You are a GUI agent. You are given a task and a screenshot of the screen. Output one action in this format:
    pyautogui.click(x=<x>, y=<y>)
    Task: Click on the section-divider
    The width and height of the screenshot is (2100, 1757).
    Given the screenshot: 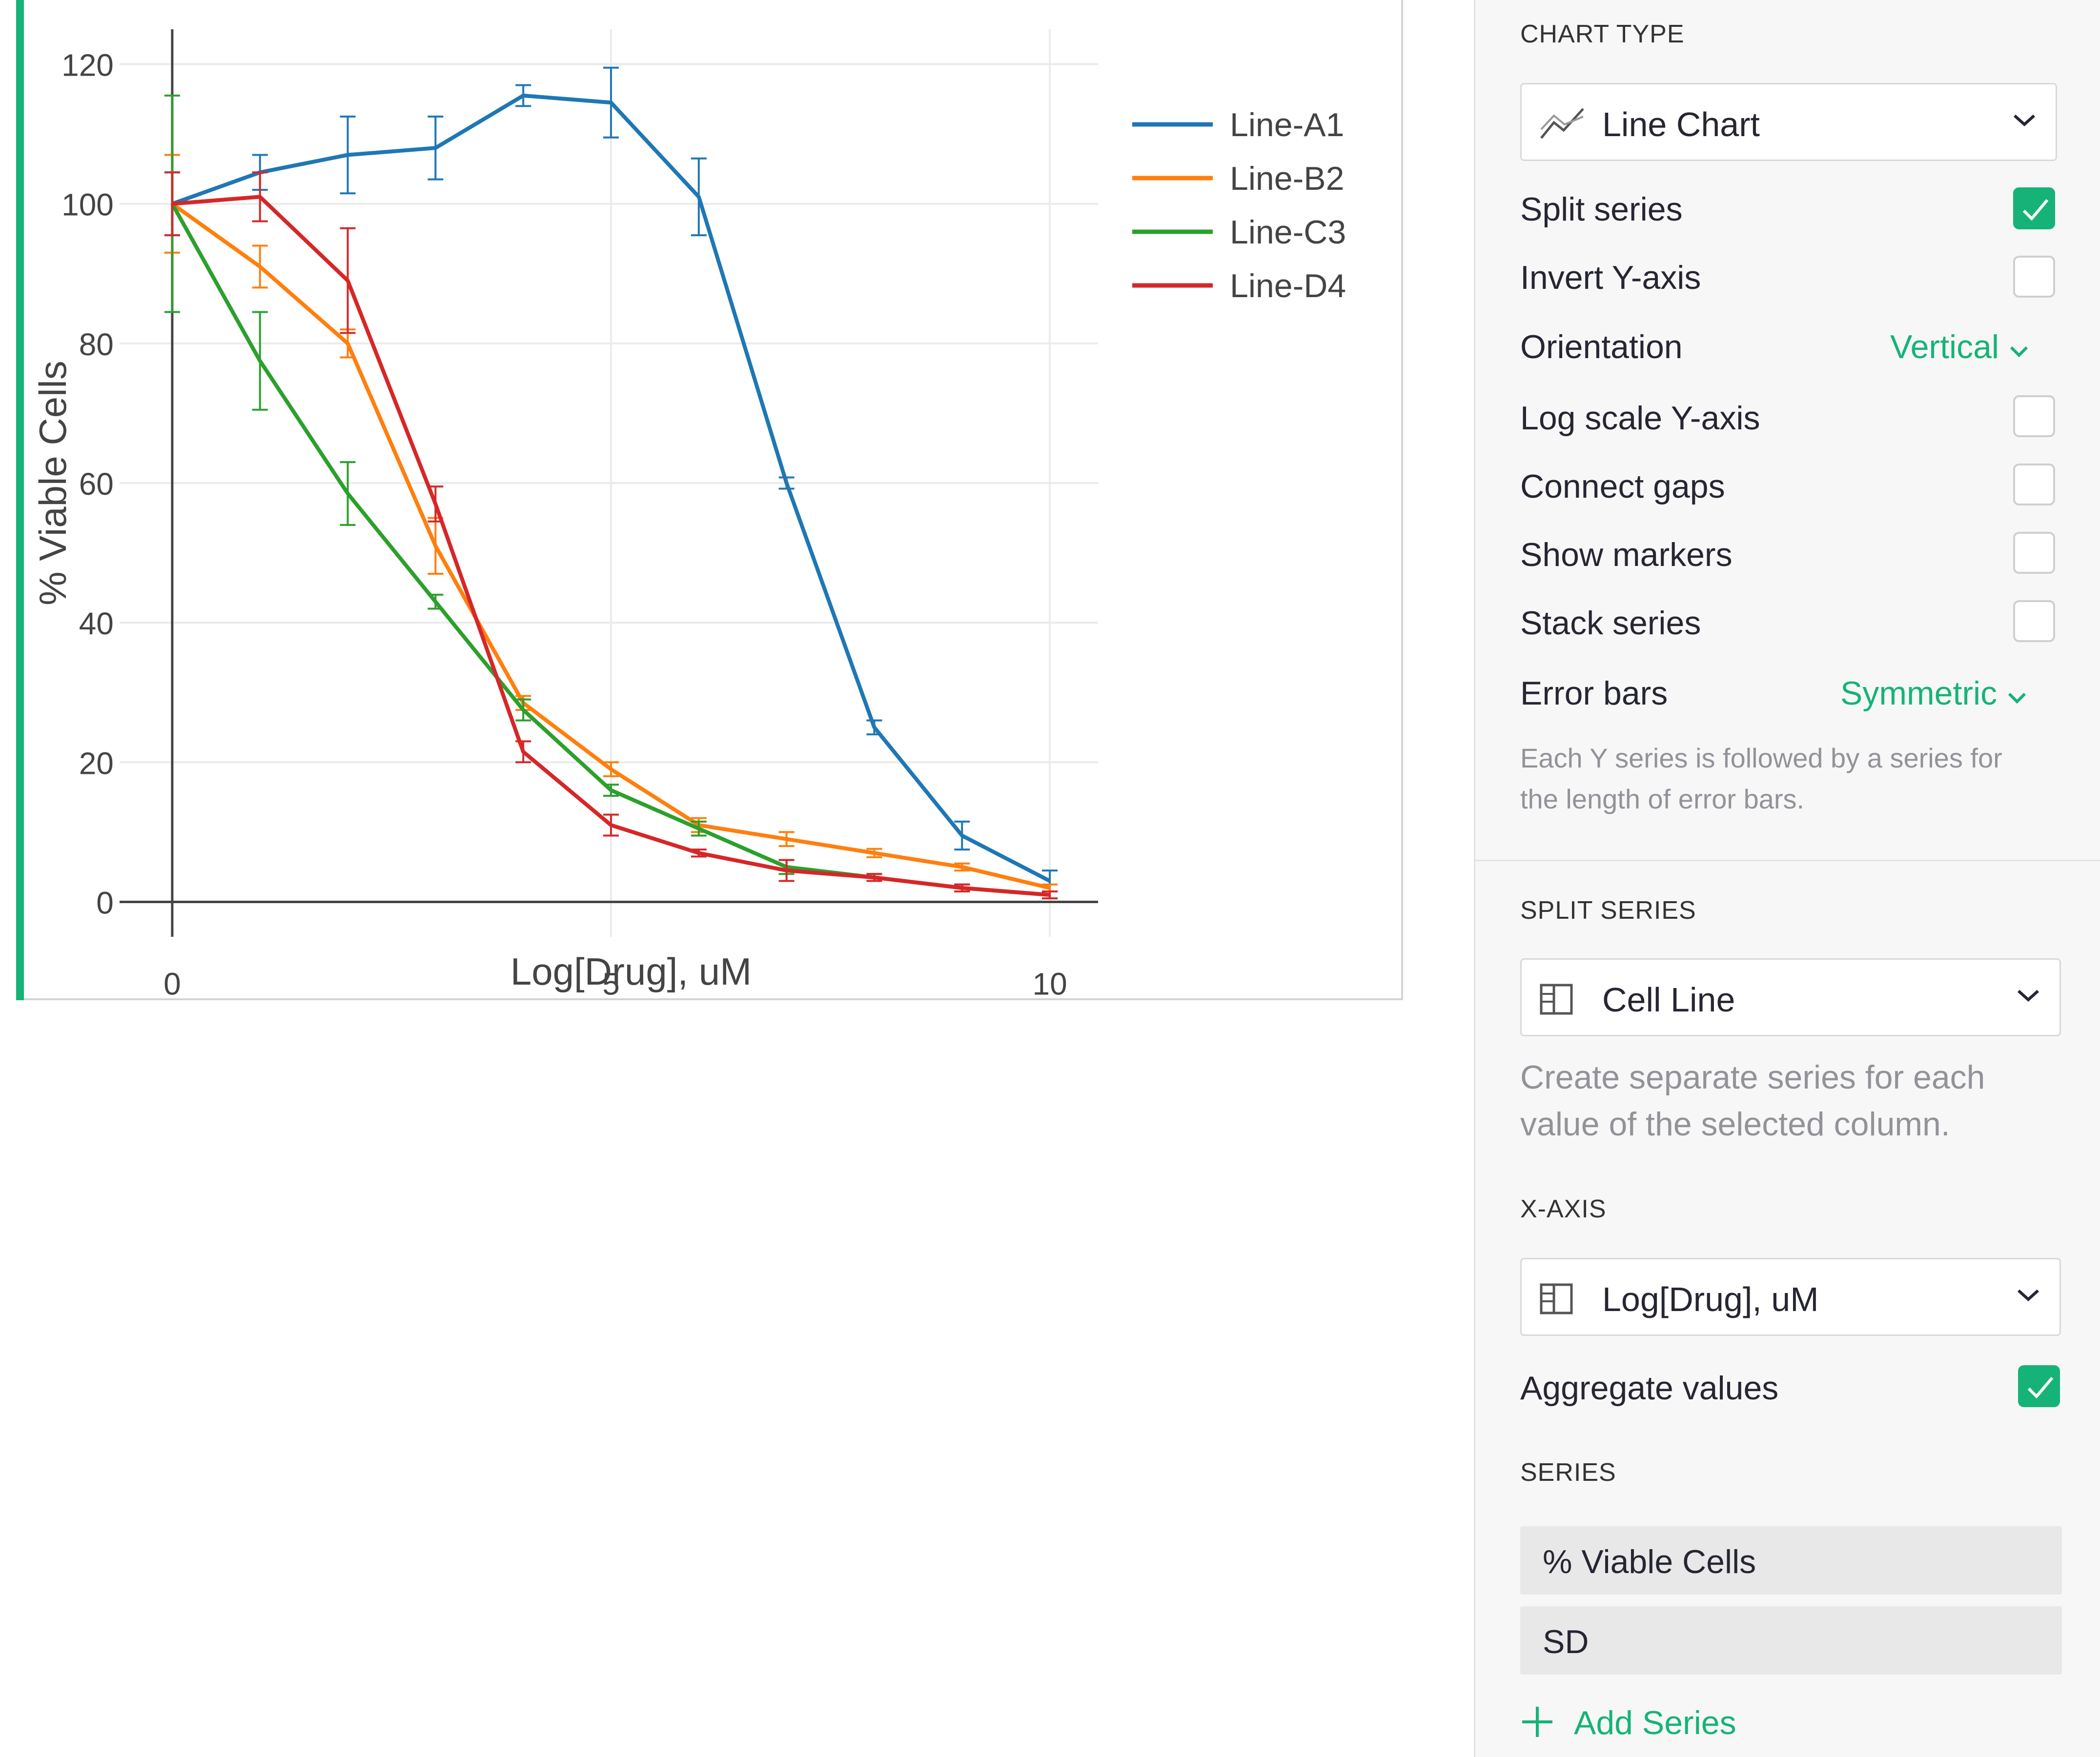 What is the action you would take?
    pyautogui.click(x=1788, y=861)
    